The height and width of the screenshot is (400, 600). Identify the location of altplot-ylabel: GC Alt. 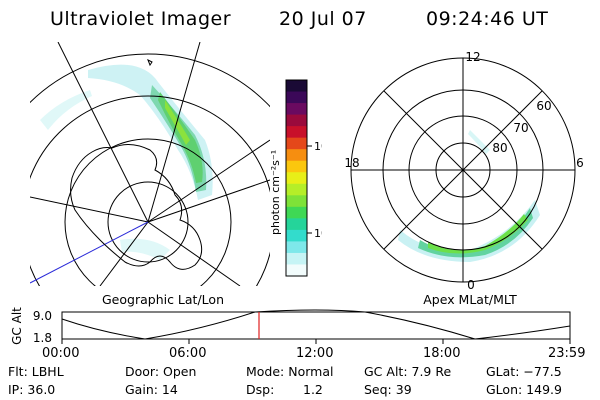
(17, 326).